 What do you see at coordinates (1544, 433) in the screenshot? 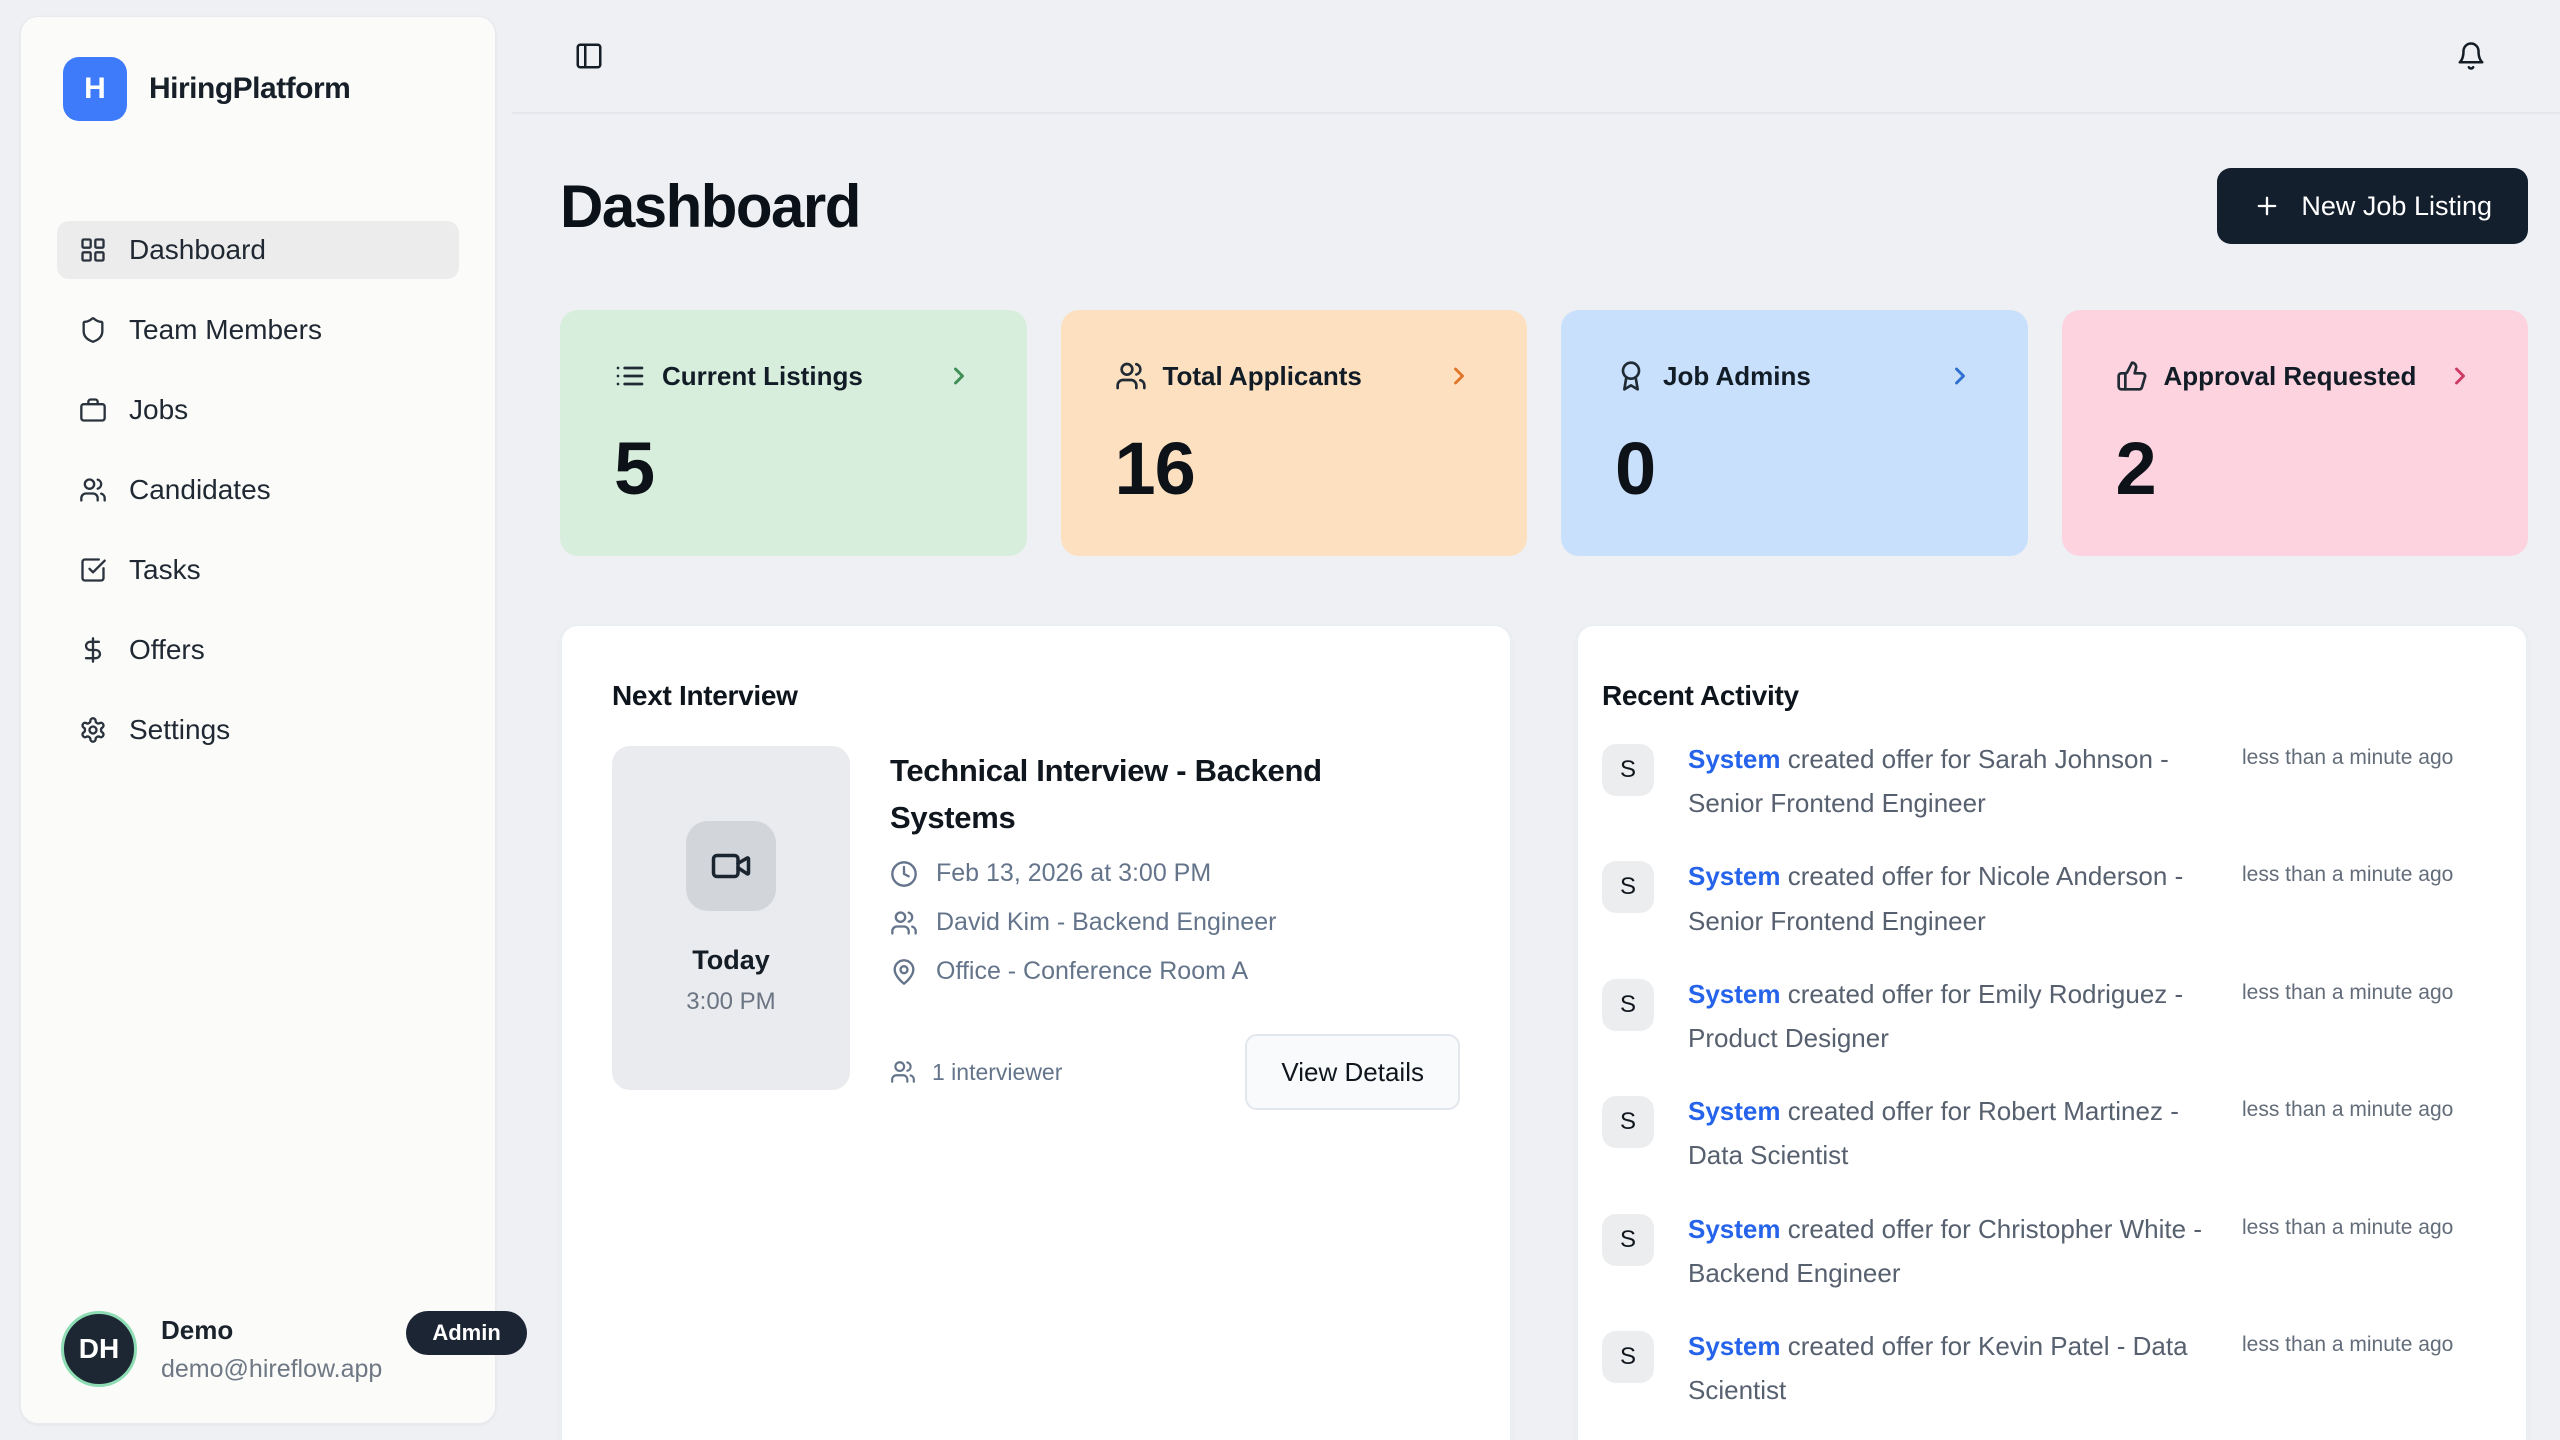
I see `stat-cards: Current Listings 5 Total Applicants 16` at bounding box center [1544, 433].